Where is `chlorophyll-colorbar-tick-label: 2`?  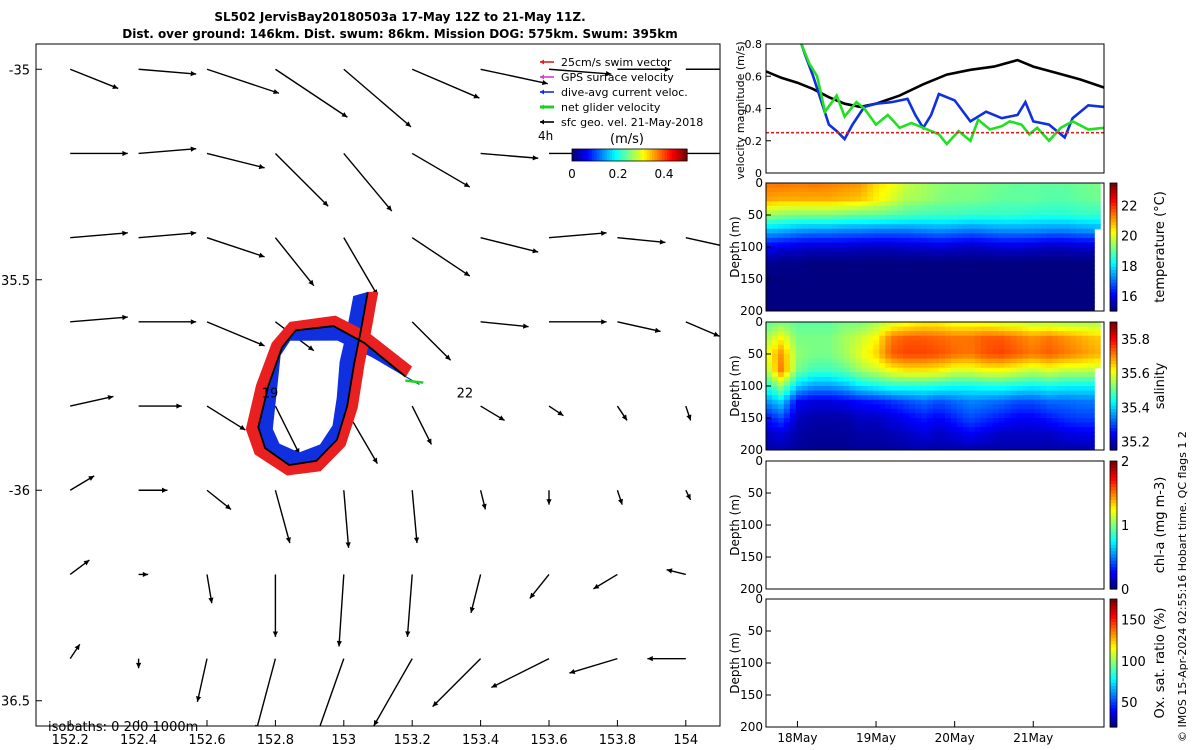
chlorophyll-colorbar-tick-label: 2 is located at coordinates (1125, 462).